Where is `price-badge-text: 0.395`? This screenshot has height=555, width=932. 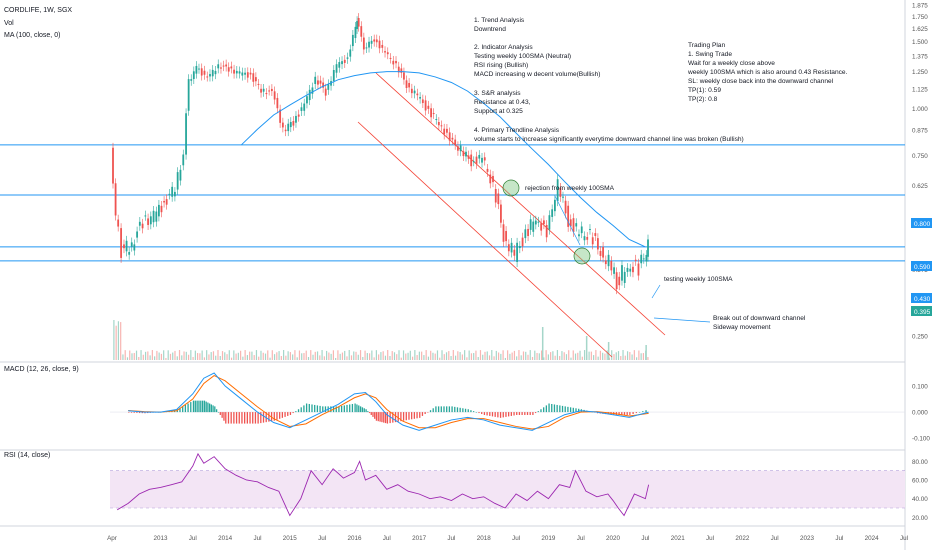
price-badge-text: 0.395 is located at coordinates (922, 312).